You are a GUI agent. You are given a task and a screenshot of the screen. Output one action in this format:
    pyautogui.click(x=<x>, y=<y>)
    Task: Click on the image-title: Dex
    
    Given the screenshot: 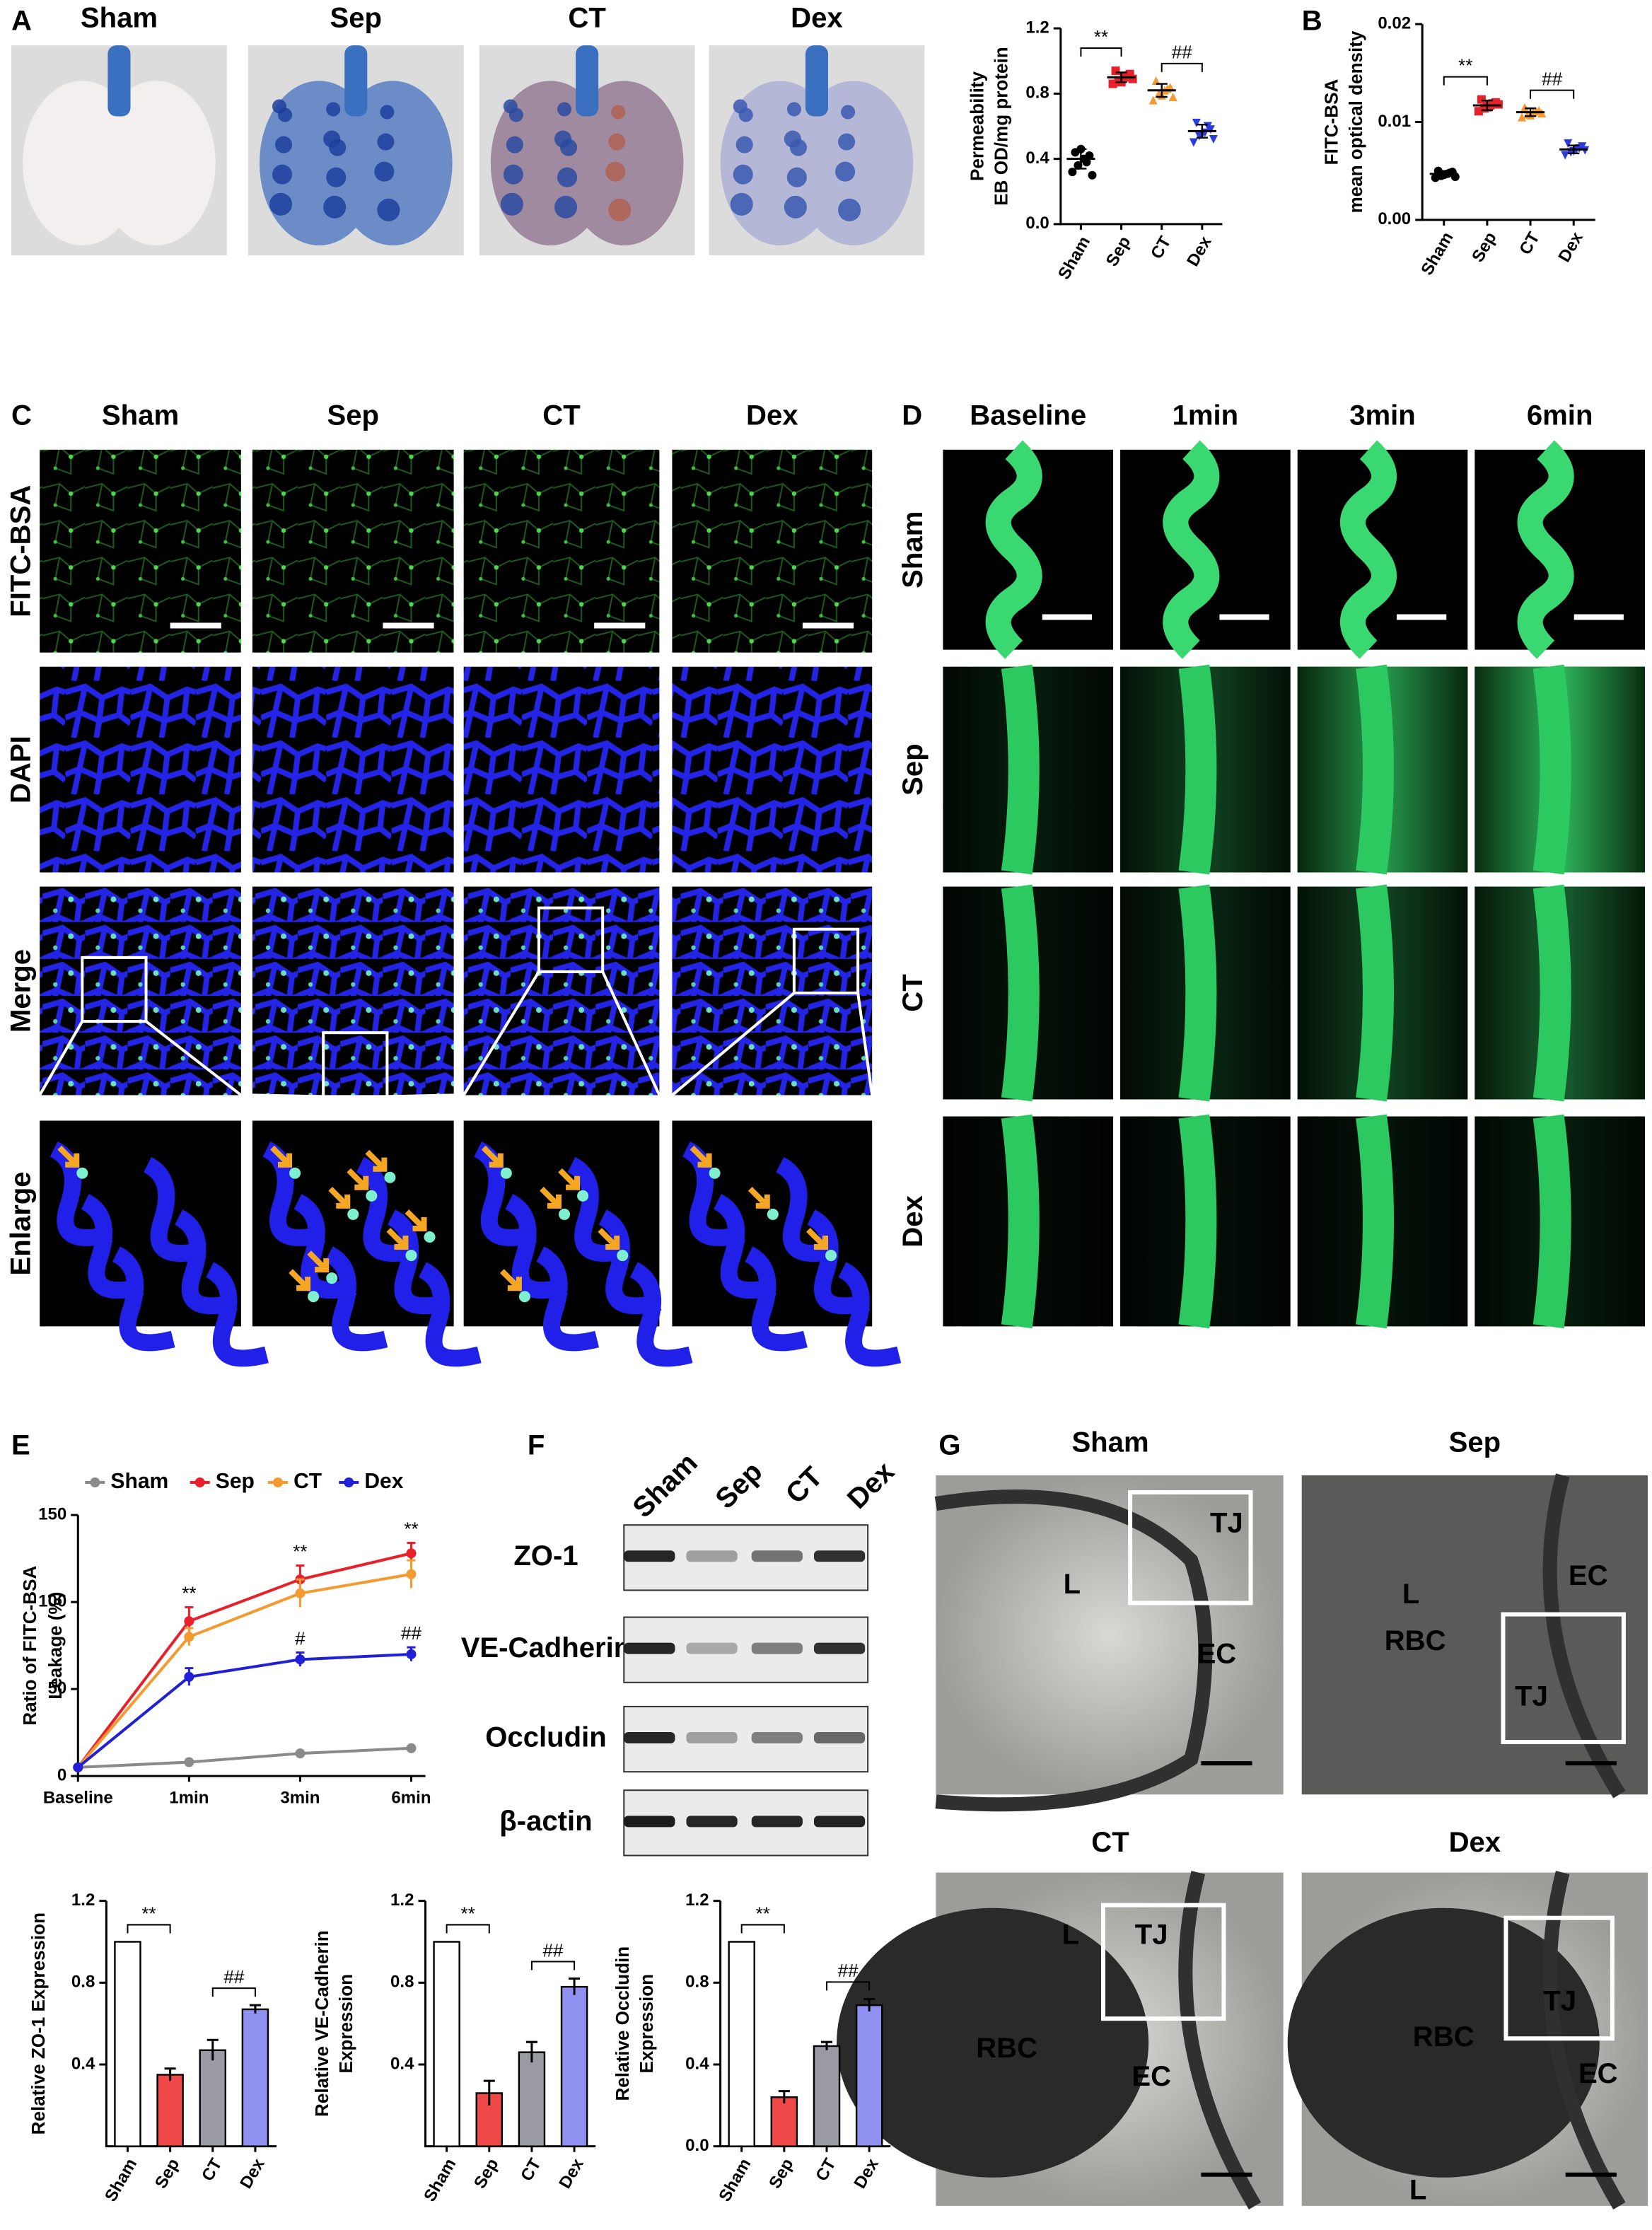 What is the action you would take?
    pyautogui.click(x=1475, y=1842)
    